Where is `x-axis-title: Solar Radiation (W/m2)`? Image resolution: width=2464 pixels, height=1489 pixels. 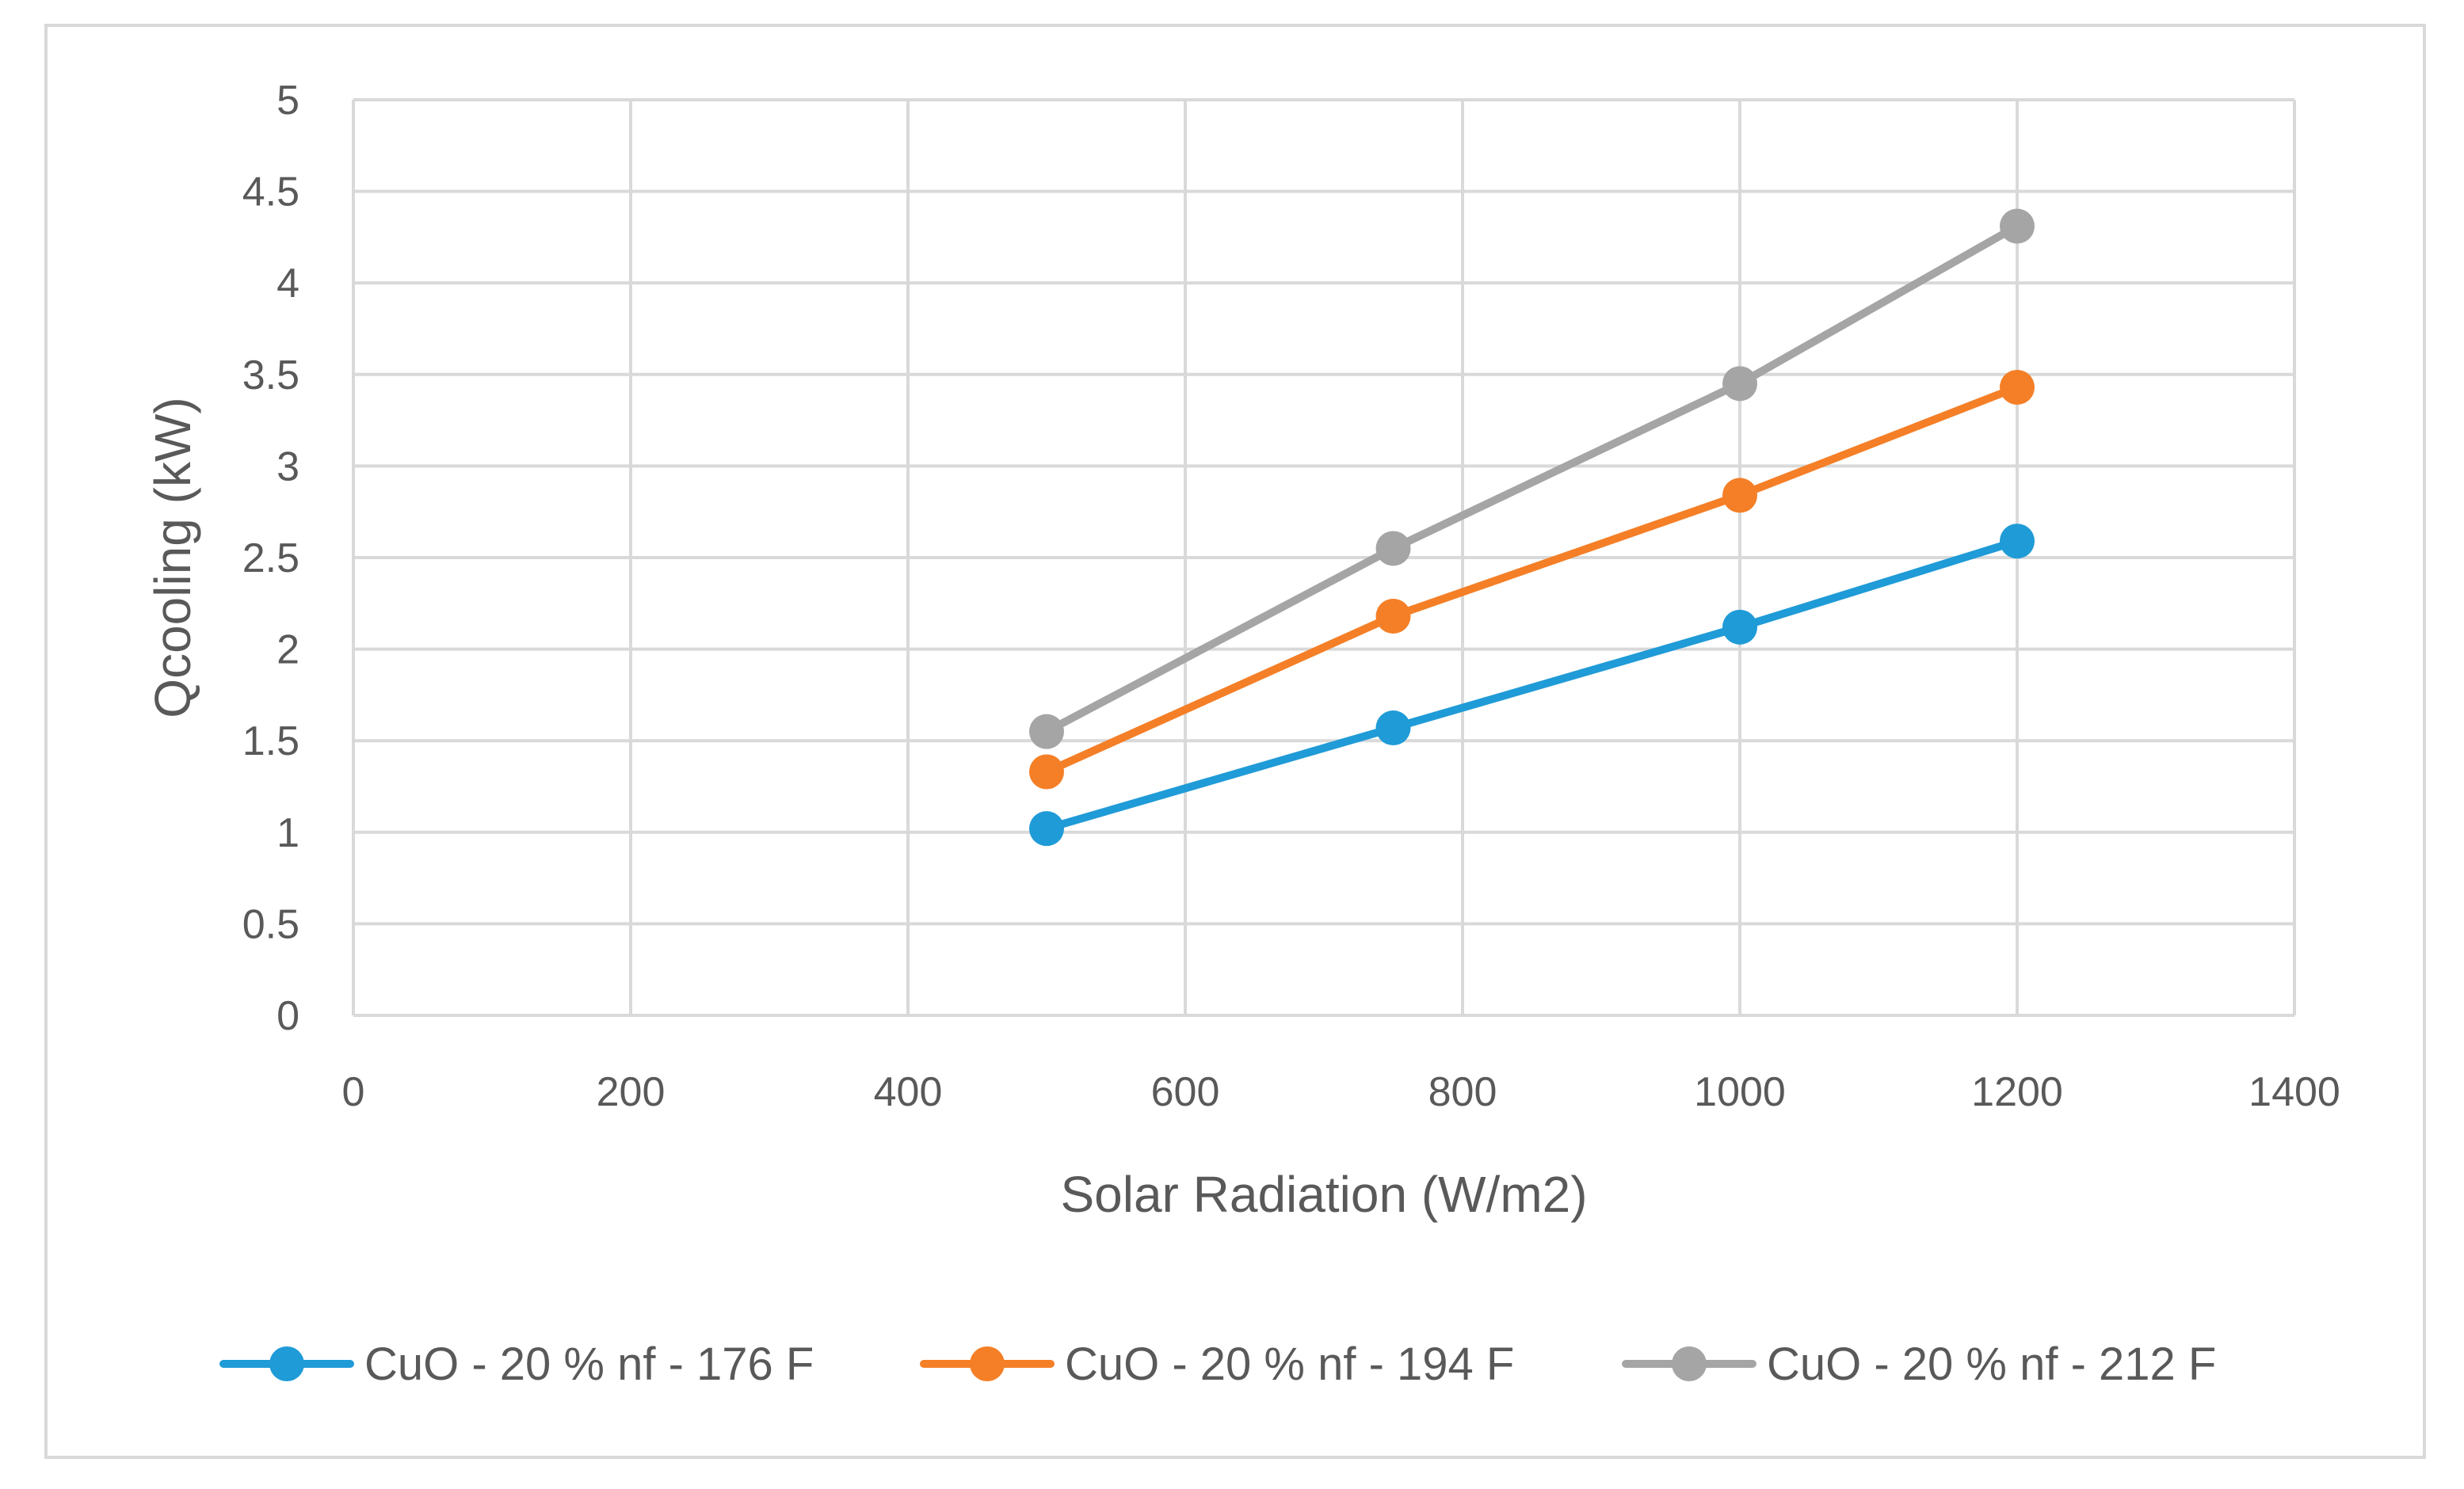 x-axis-title: Solar Radiation (W/m2) is located at coordinates (1323, 1194).